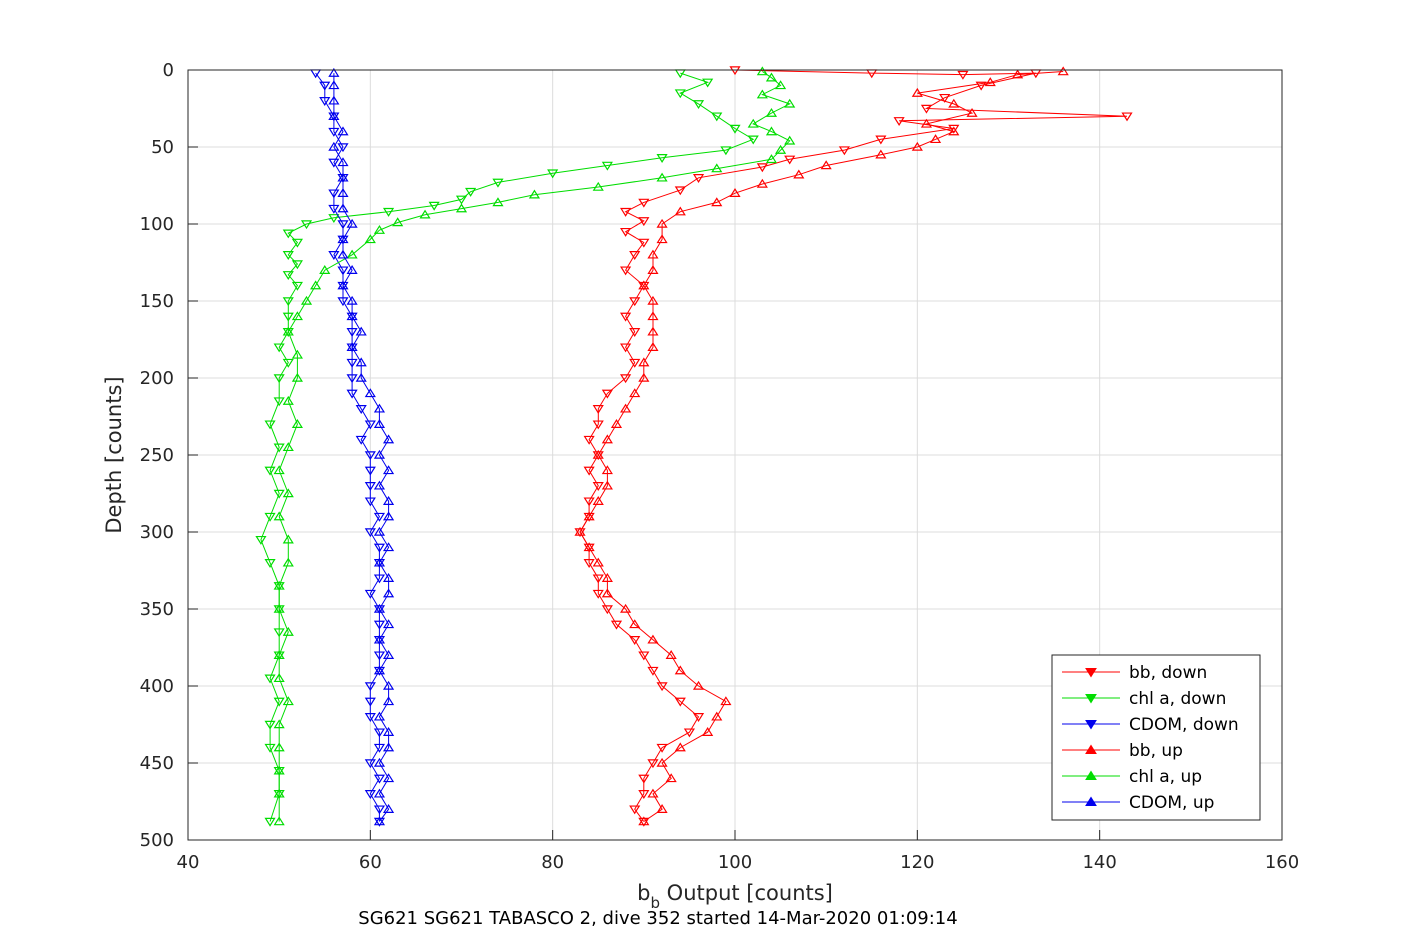  I want to click on legend-label: chl a, down, so click(1177, 699).